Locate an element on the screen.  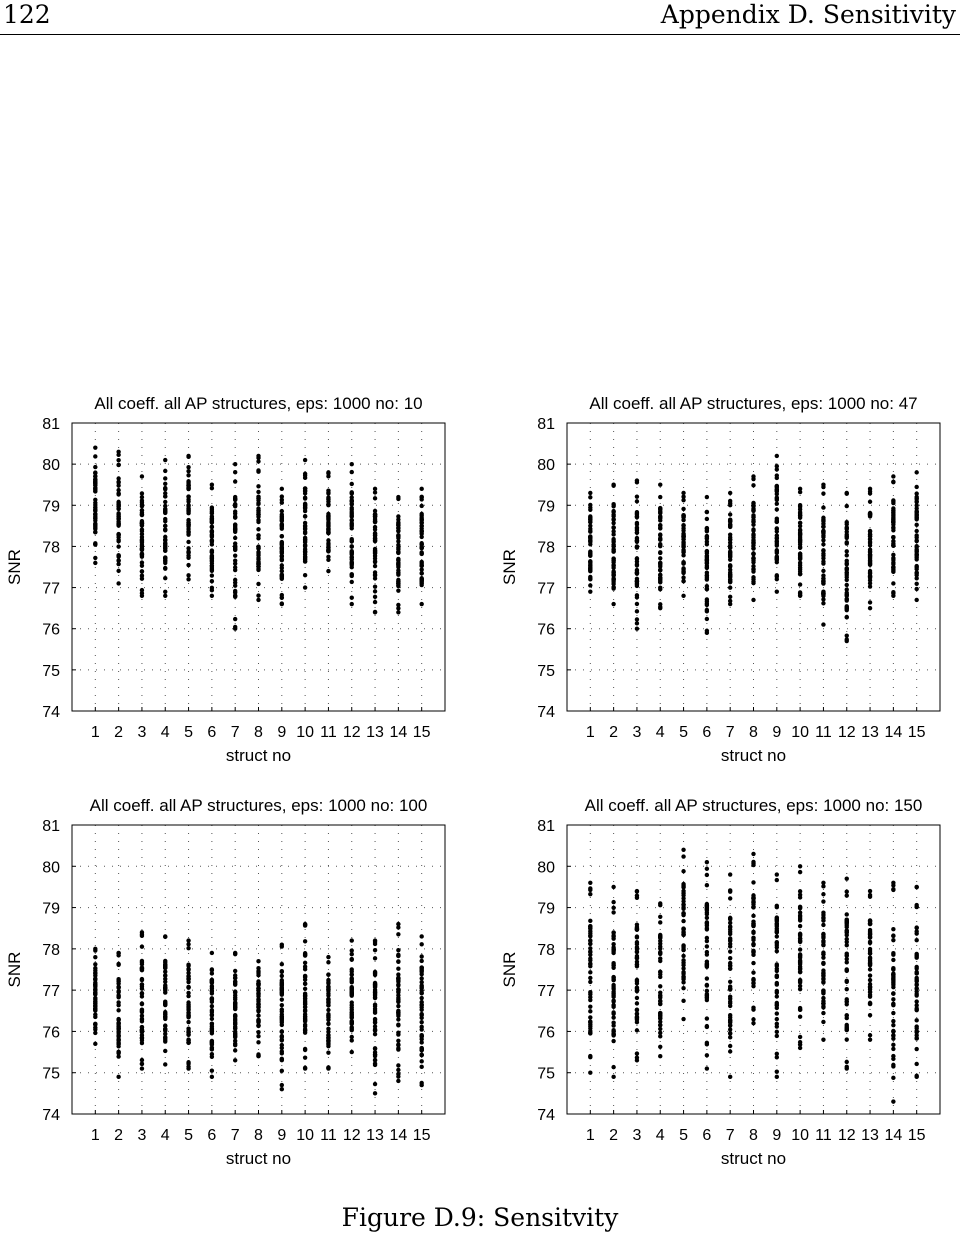
x-tick-label: 1 is located at coordinates (590, 1135).